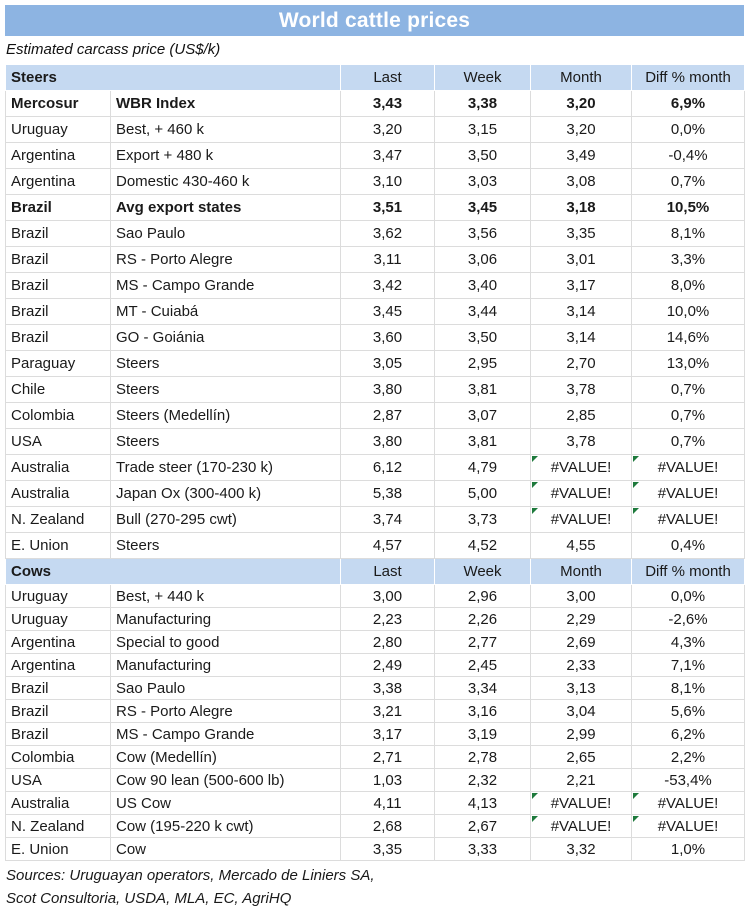  I want to click on desc-cell: Cow (195-220 k cwt), so click(225, 826).